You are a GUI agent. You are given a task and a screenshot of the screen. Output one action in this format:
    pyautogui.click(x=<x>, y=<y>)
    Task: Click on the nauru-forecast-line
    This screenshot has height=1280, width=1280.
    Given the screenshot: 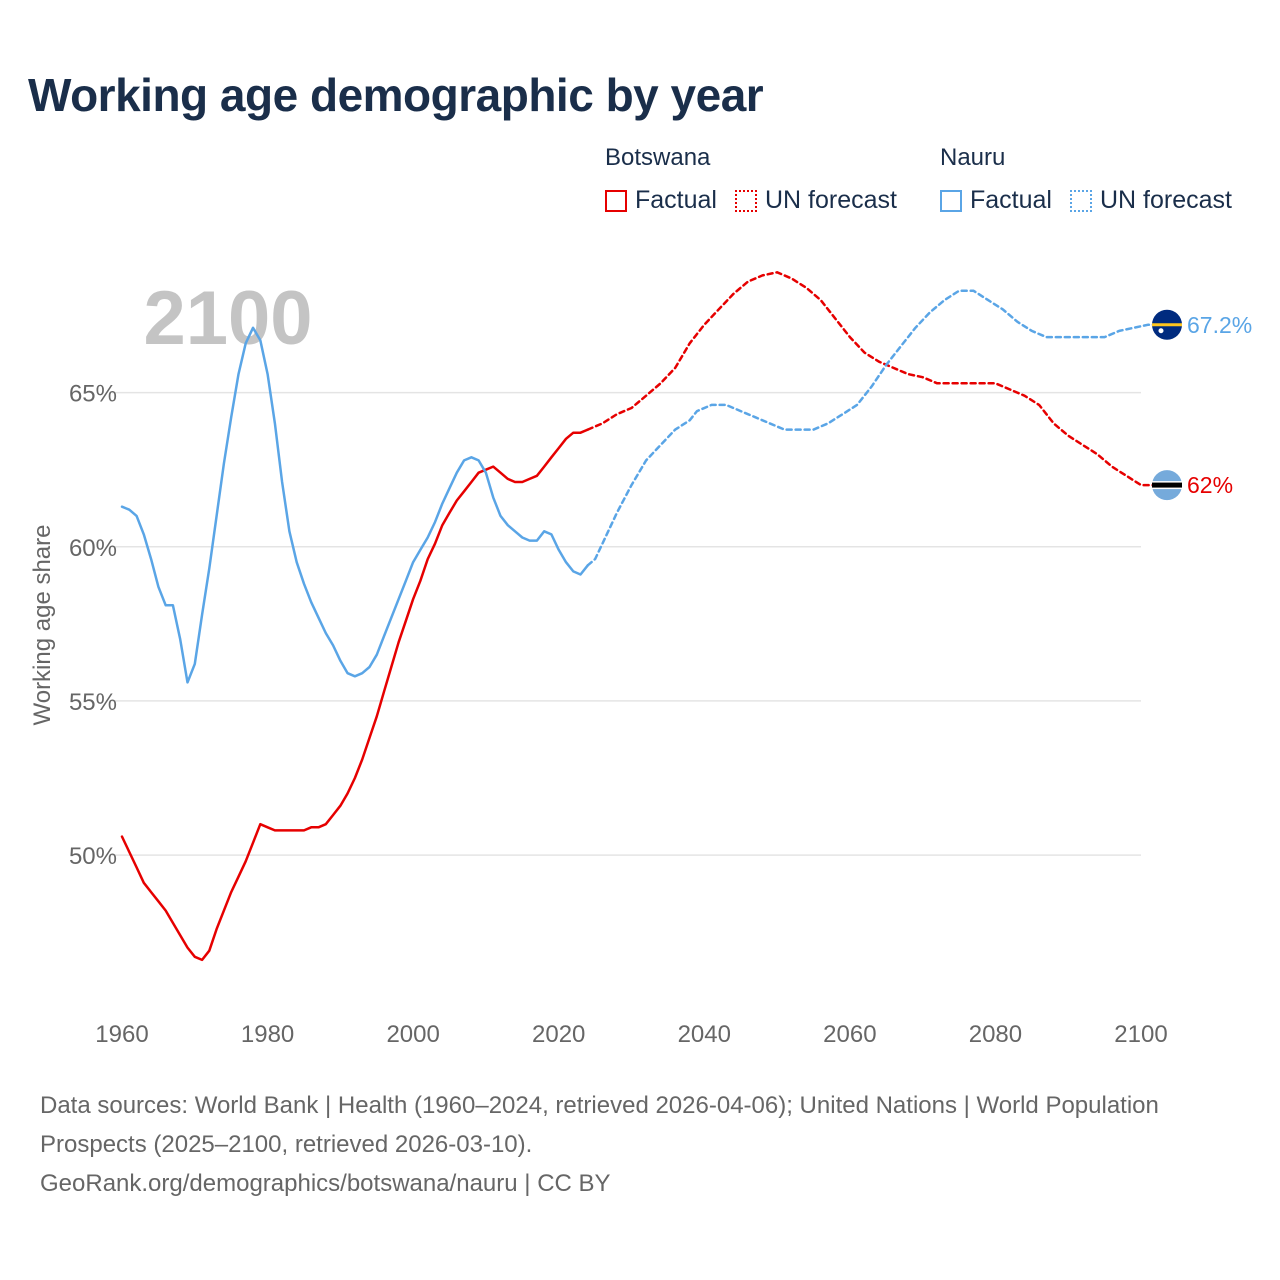 What is the action you would take?
    pyautogui.click(x=882, y=428)
    